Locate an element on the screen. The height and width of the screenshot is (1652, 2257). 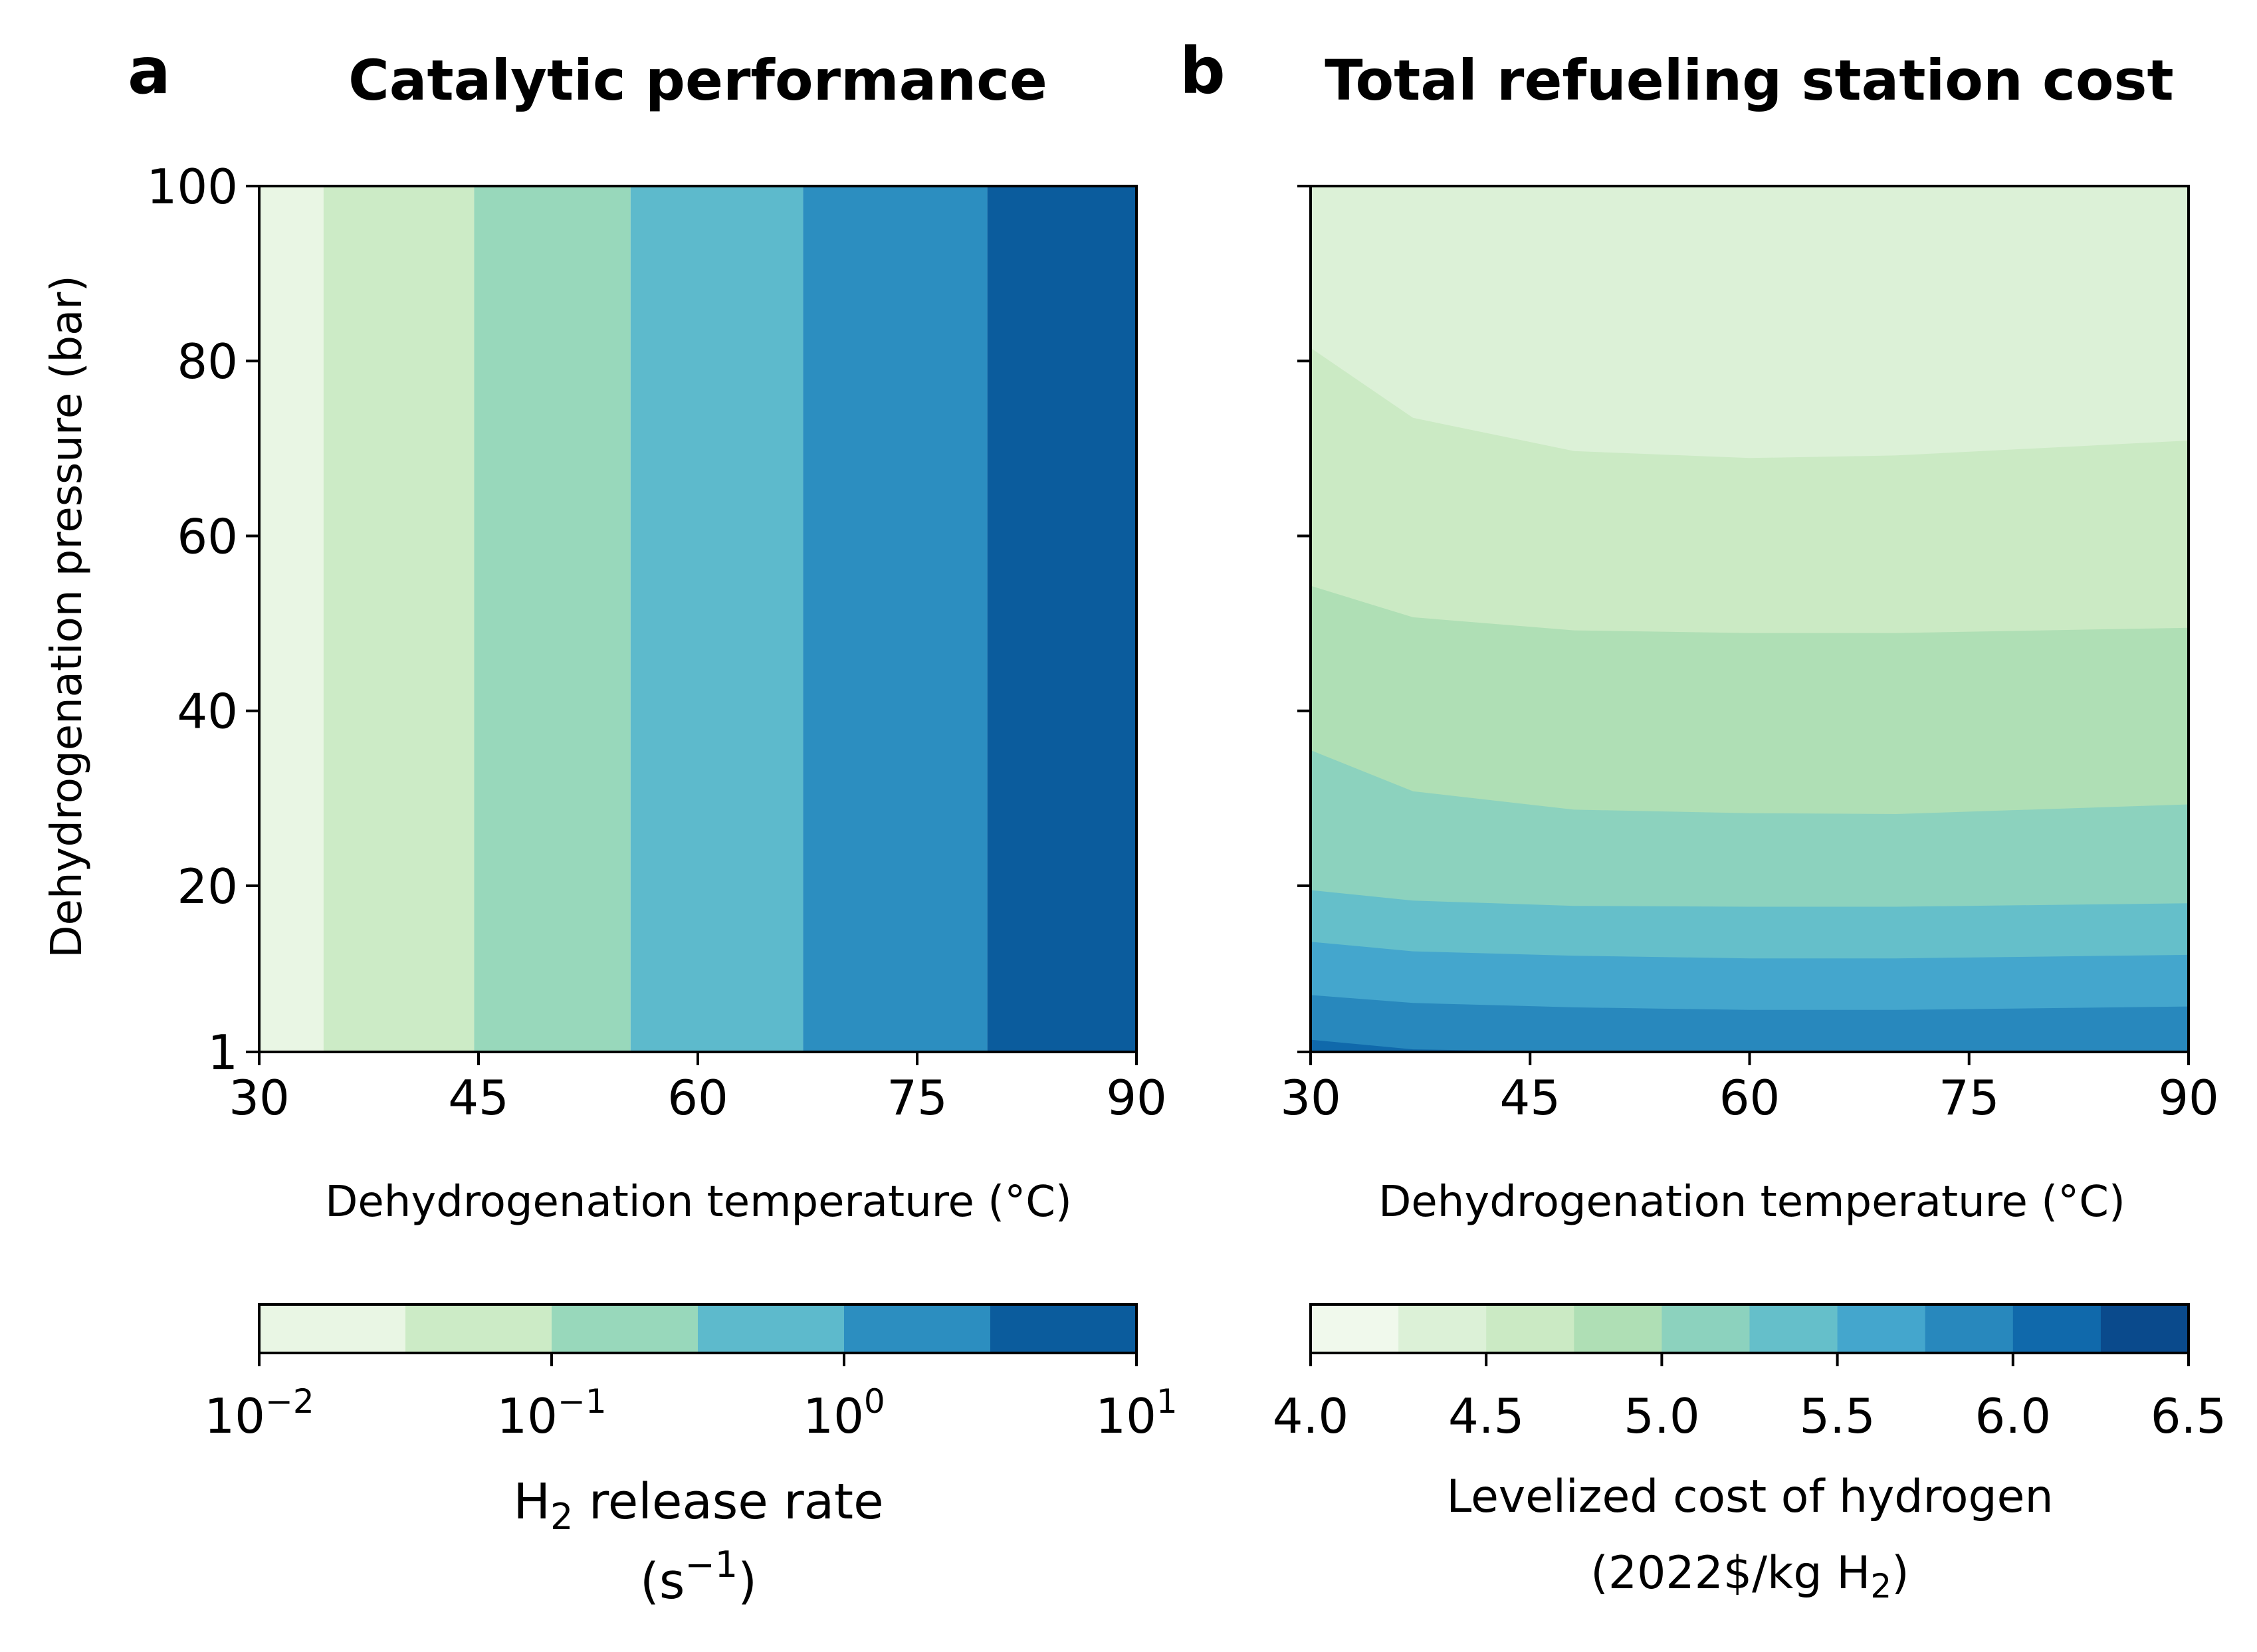
panel-b-x-tick-label: 30 is located at coordinates (1310, 1098).